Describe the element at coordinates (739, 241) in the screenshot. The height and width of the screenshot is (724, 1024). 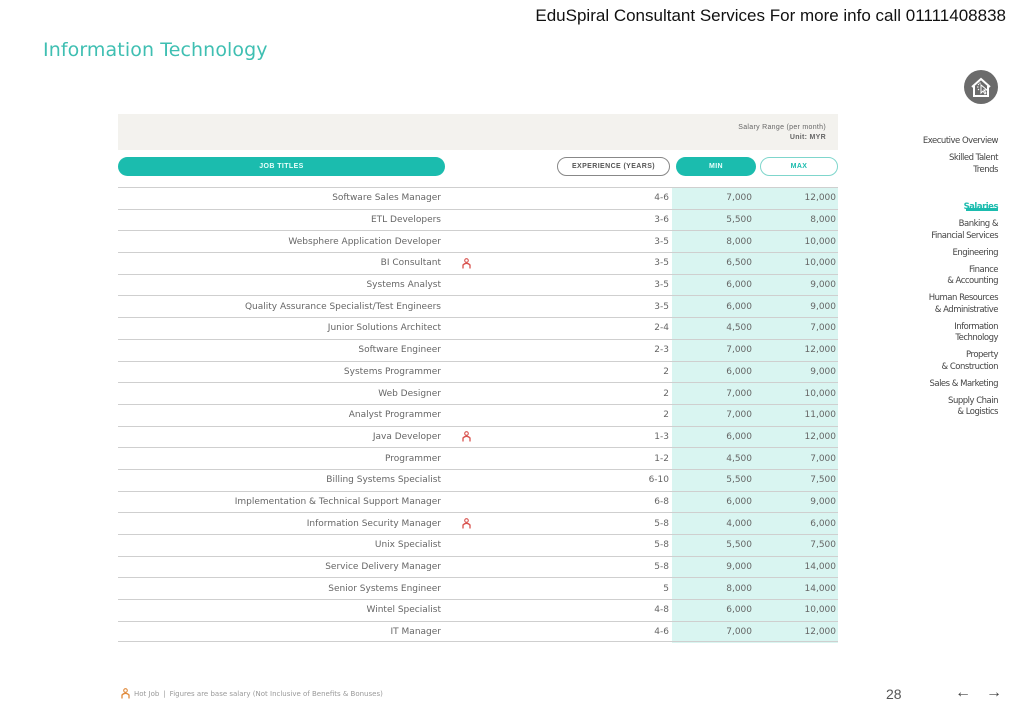
I see `min-salary: 8,000` at that location.